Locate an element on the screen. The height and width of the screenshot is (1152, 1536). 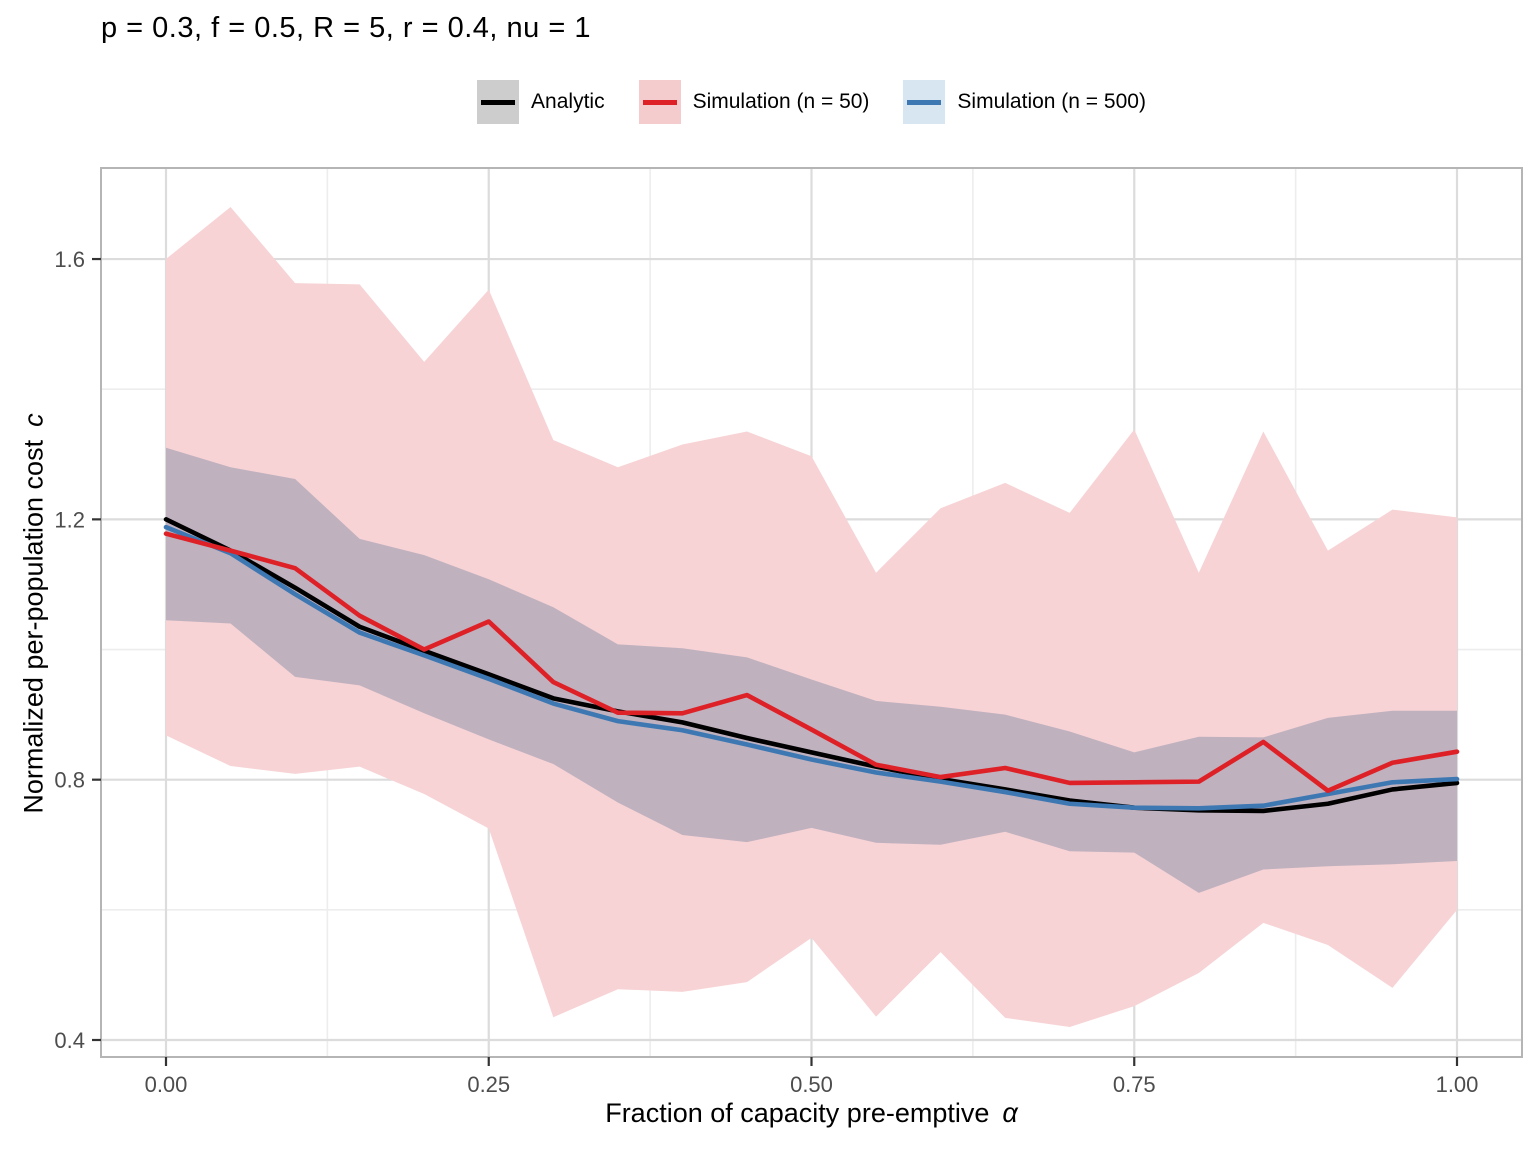
x-tick-label: 0.75 is located at coordinates (1134, 1084).